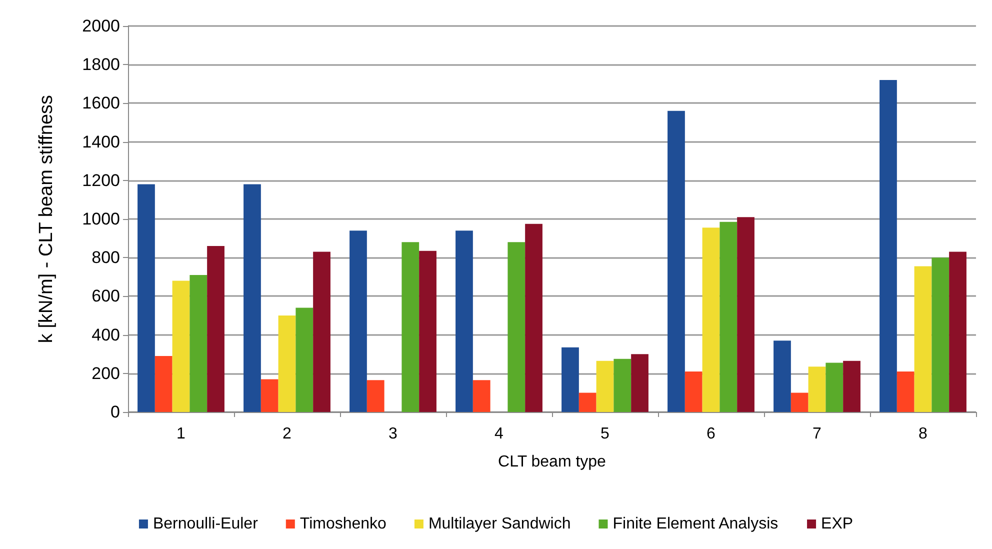 The width and height of the screenshot is (992, 549). I want to click on x-tick-label: 7, so click(817, 434).